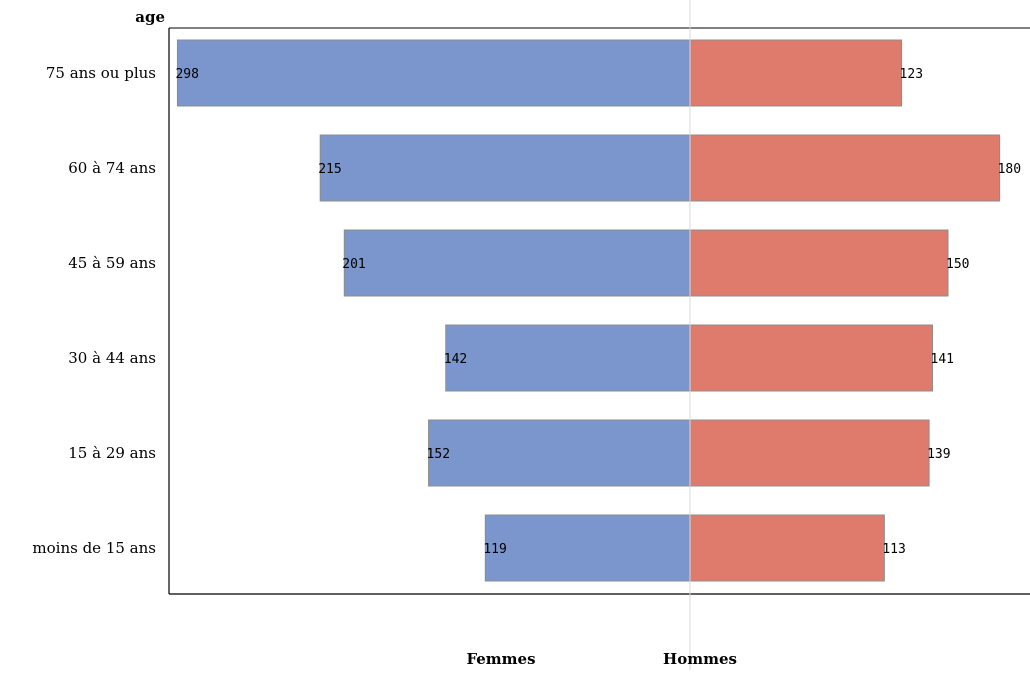  Describe the element at coordinates (112, 358) in the screenshot. I see `category-label: 30 à 44 ans` at that location.